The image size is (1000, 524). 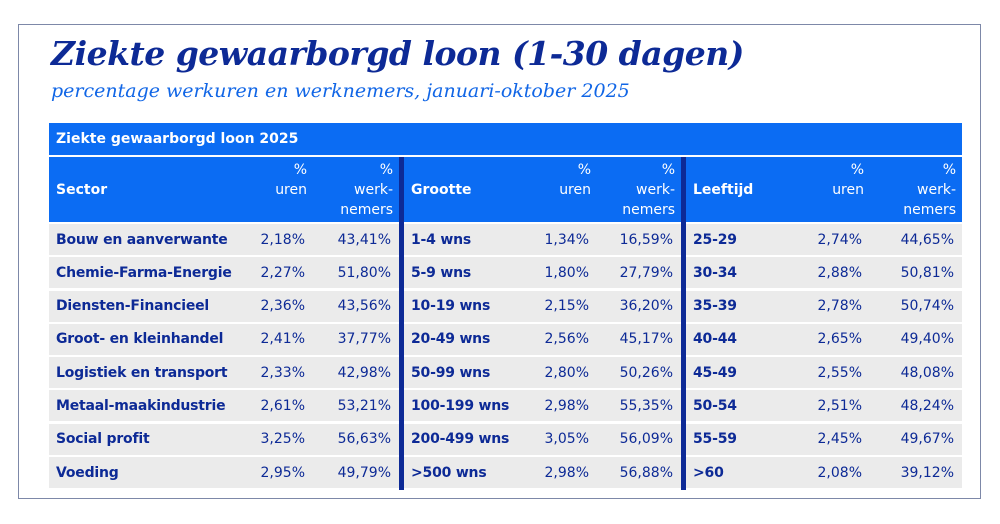 I want to click on table-cell-grootte: 20-49 wns, so click(x=470, y=339).